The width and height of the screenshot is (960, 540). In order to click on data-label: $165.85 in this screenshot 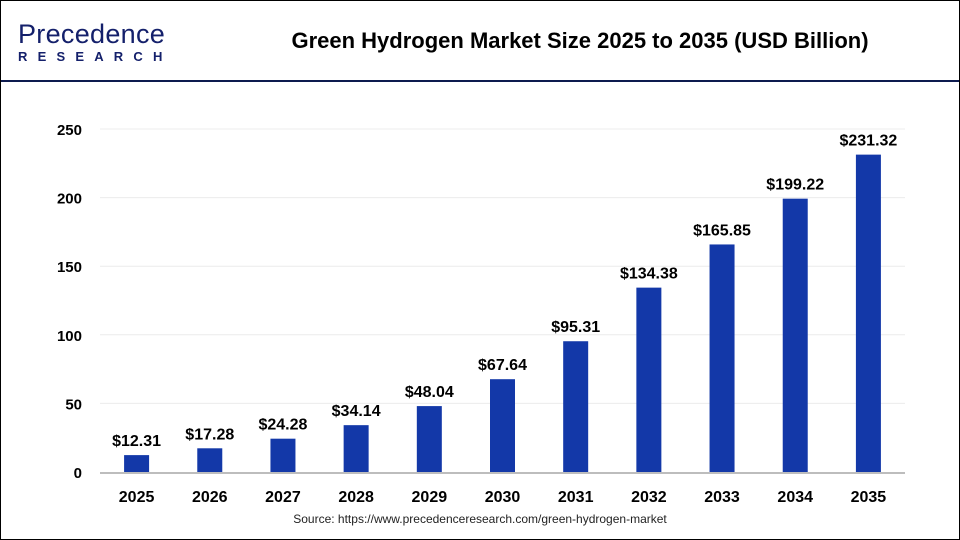, I will do `click(722, 230)`.